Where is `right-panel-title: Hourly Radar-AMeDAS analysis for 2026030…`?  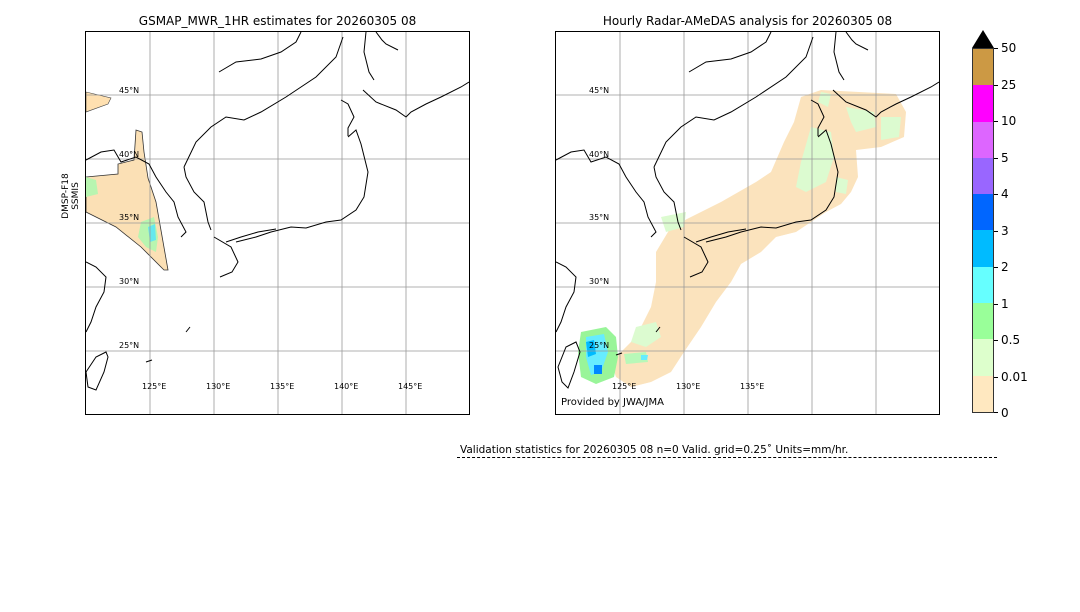 right-panel-title: Hourly Radar-AMeDAS analysis for 2026030… is located at coordinates (747, 21).